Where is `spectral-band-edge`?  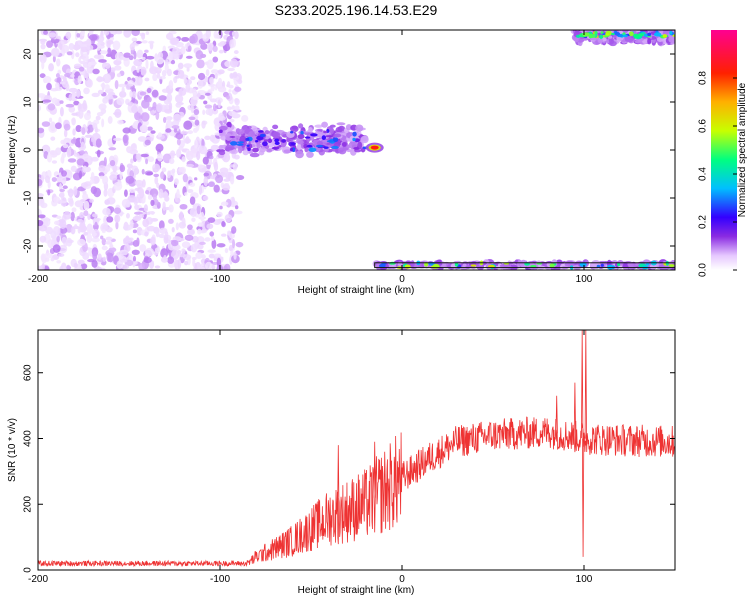 spectral-band-edge is located at coordinates (524, 265).